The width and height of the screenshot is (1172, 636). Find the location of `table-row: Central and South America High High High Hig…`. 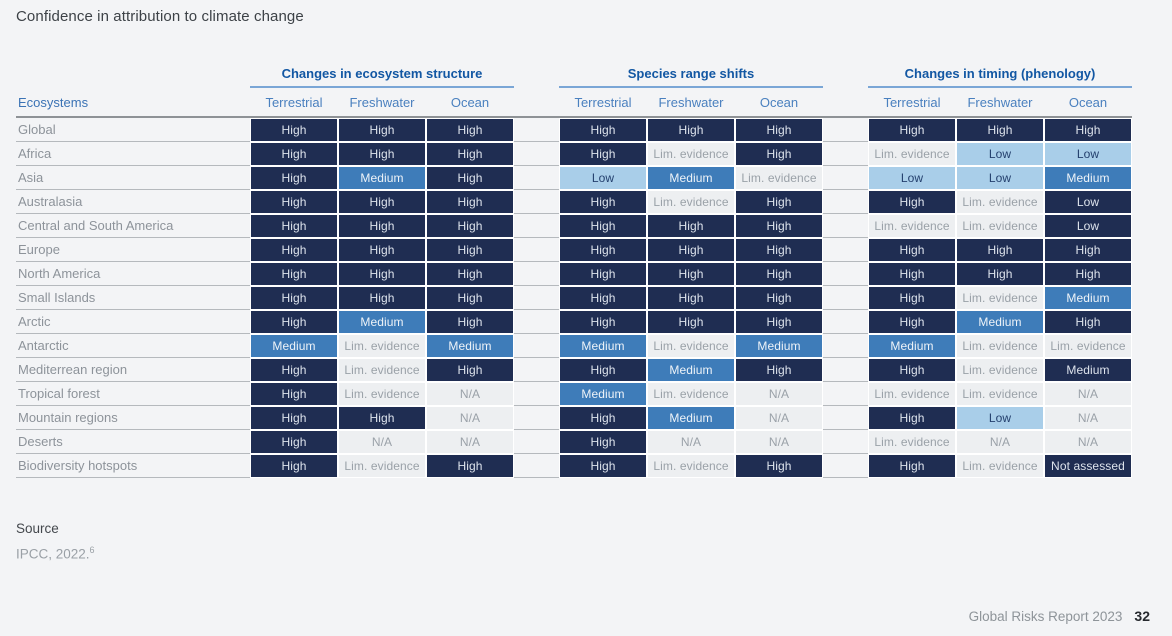

table-row: Central and South America High High High Hig… is located at coordinates (574, 226).